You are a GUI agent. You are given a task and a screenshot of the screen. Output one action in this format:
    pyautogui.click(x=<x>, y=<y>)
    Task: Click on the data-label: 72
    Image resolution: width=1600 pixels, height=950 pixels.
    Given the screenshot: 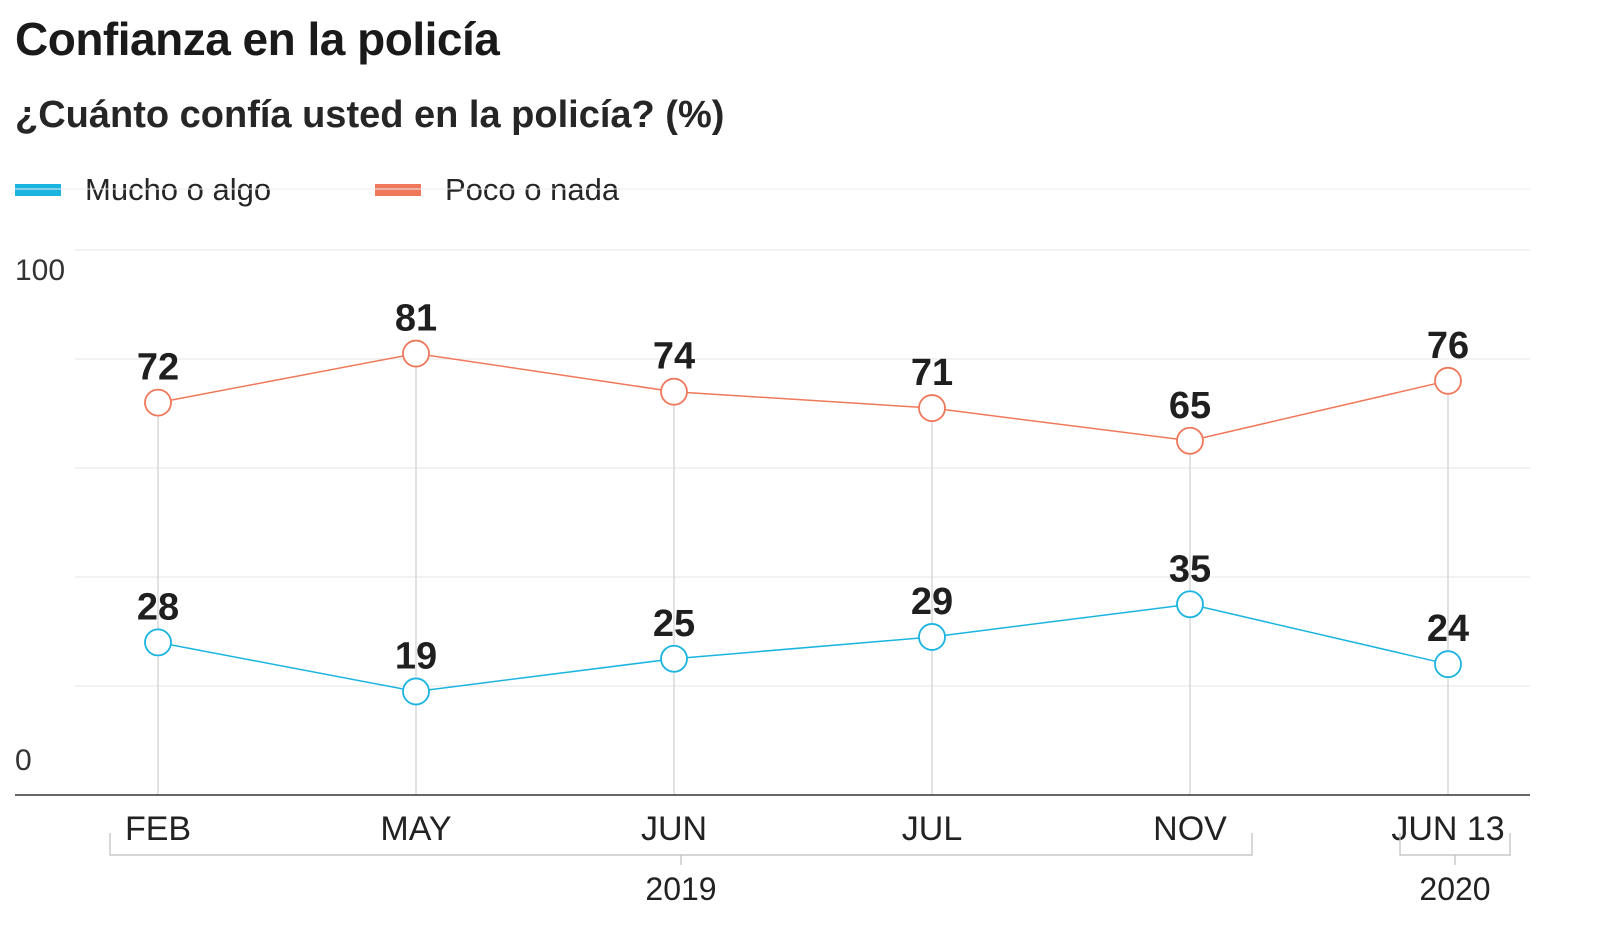 What is the action you would take?
    pyautogui.click(x=158, y=368)
    